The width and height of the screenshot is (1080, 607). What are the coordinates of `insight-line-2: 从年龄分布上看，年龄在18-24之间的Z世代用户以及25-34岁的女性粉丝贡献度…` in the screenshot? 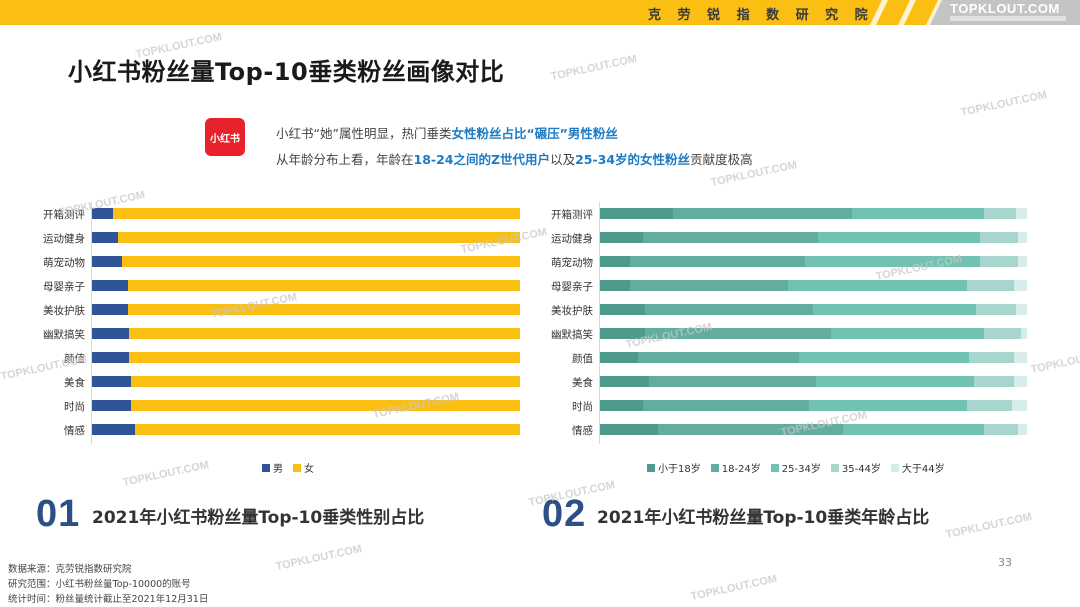 It's located at (514, 158).